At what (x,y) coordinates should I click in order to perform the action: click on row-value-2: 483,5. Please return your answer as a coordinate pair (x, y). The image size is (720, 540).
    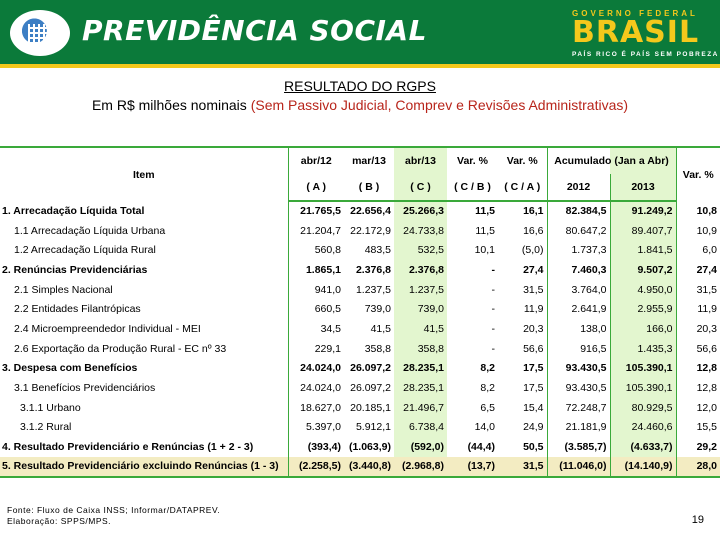
    Looking at the image, I should click on (377, 250).